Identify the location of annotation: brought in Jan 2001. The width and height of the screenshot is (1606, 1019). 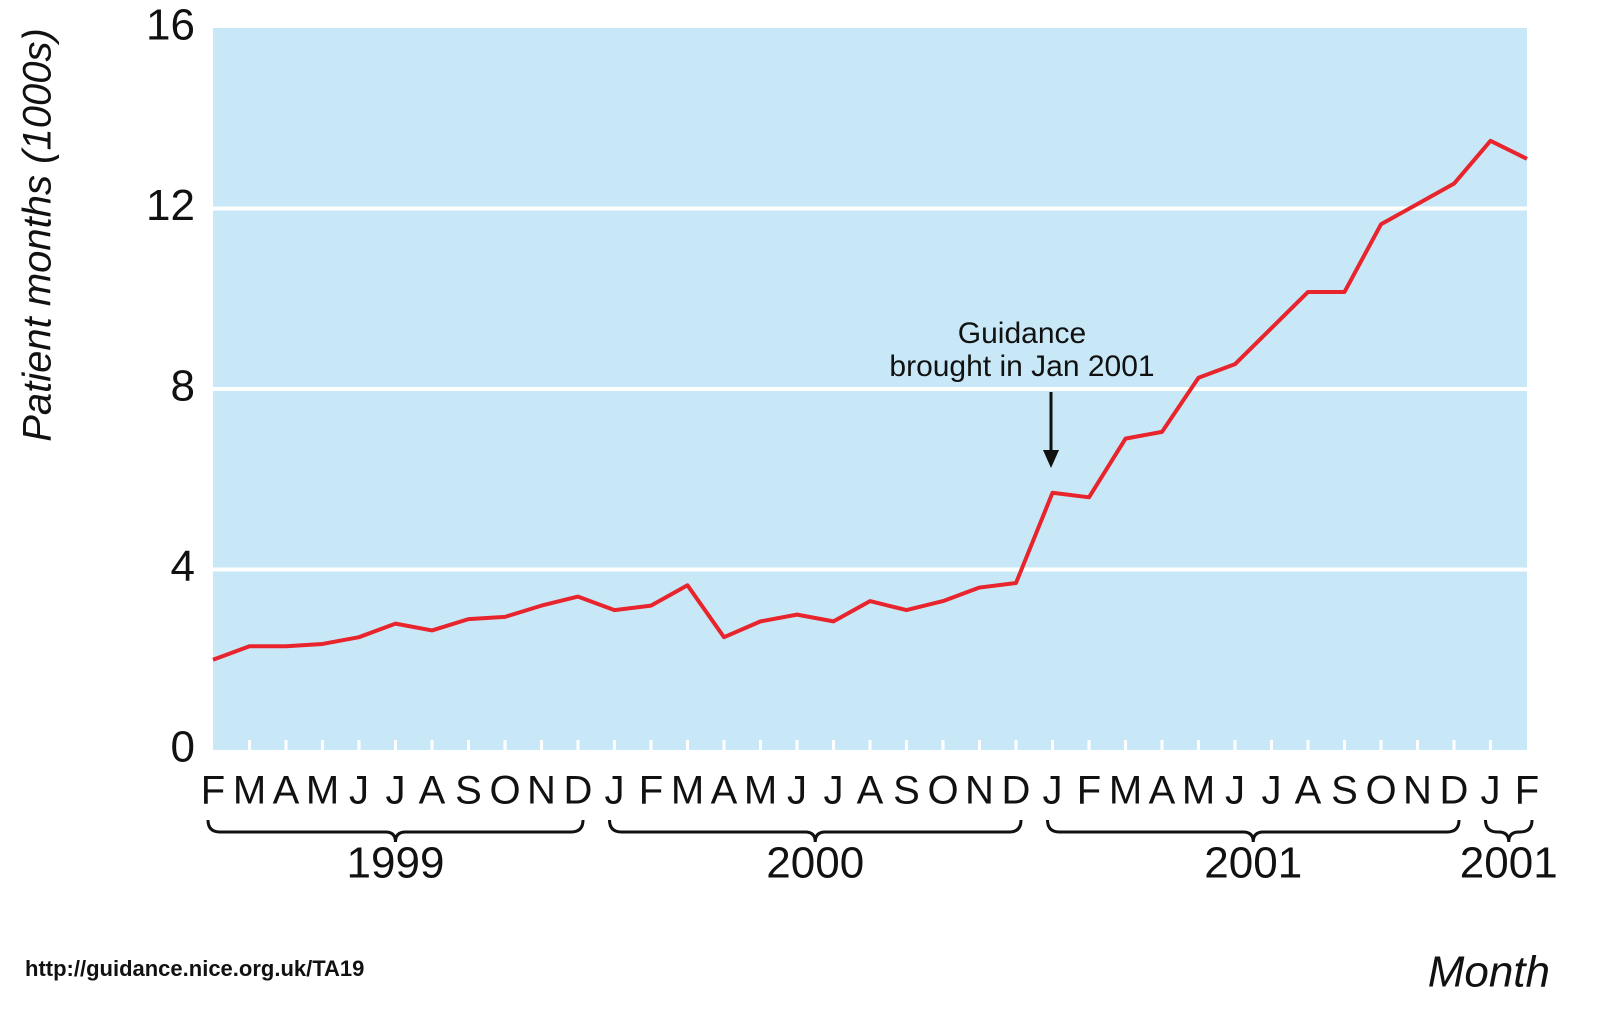
(1021, 366).